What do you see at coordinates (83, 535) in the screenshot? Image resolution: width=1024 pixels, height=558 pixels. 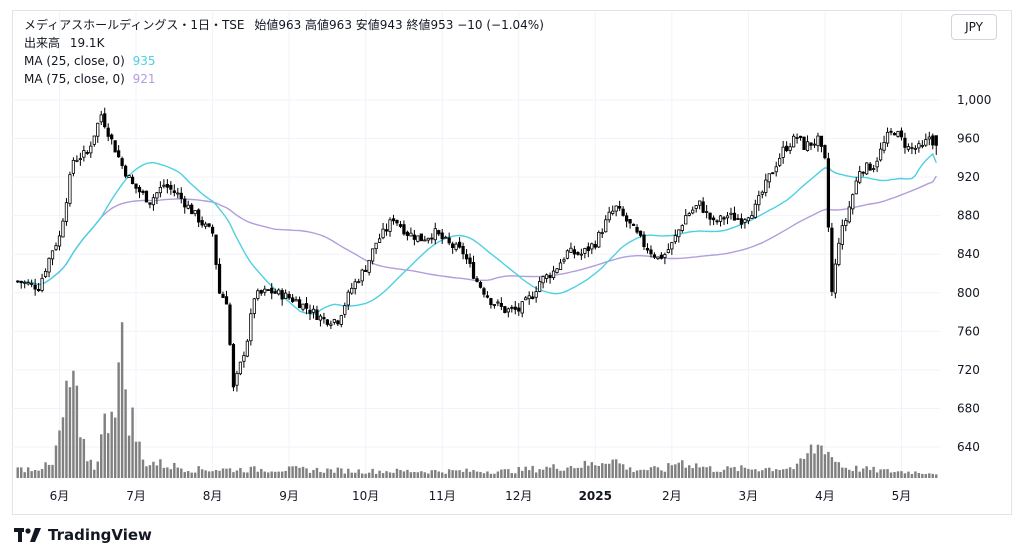 I see `tradingview-brand: TradingView` at bounding box center [83, 535].